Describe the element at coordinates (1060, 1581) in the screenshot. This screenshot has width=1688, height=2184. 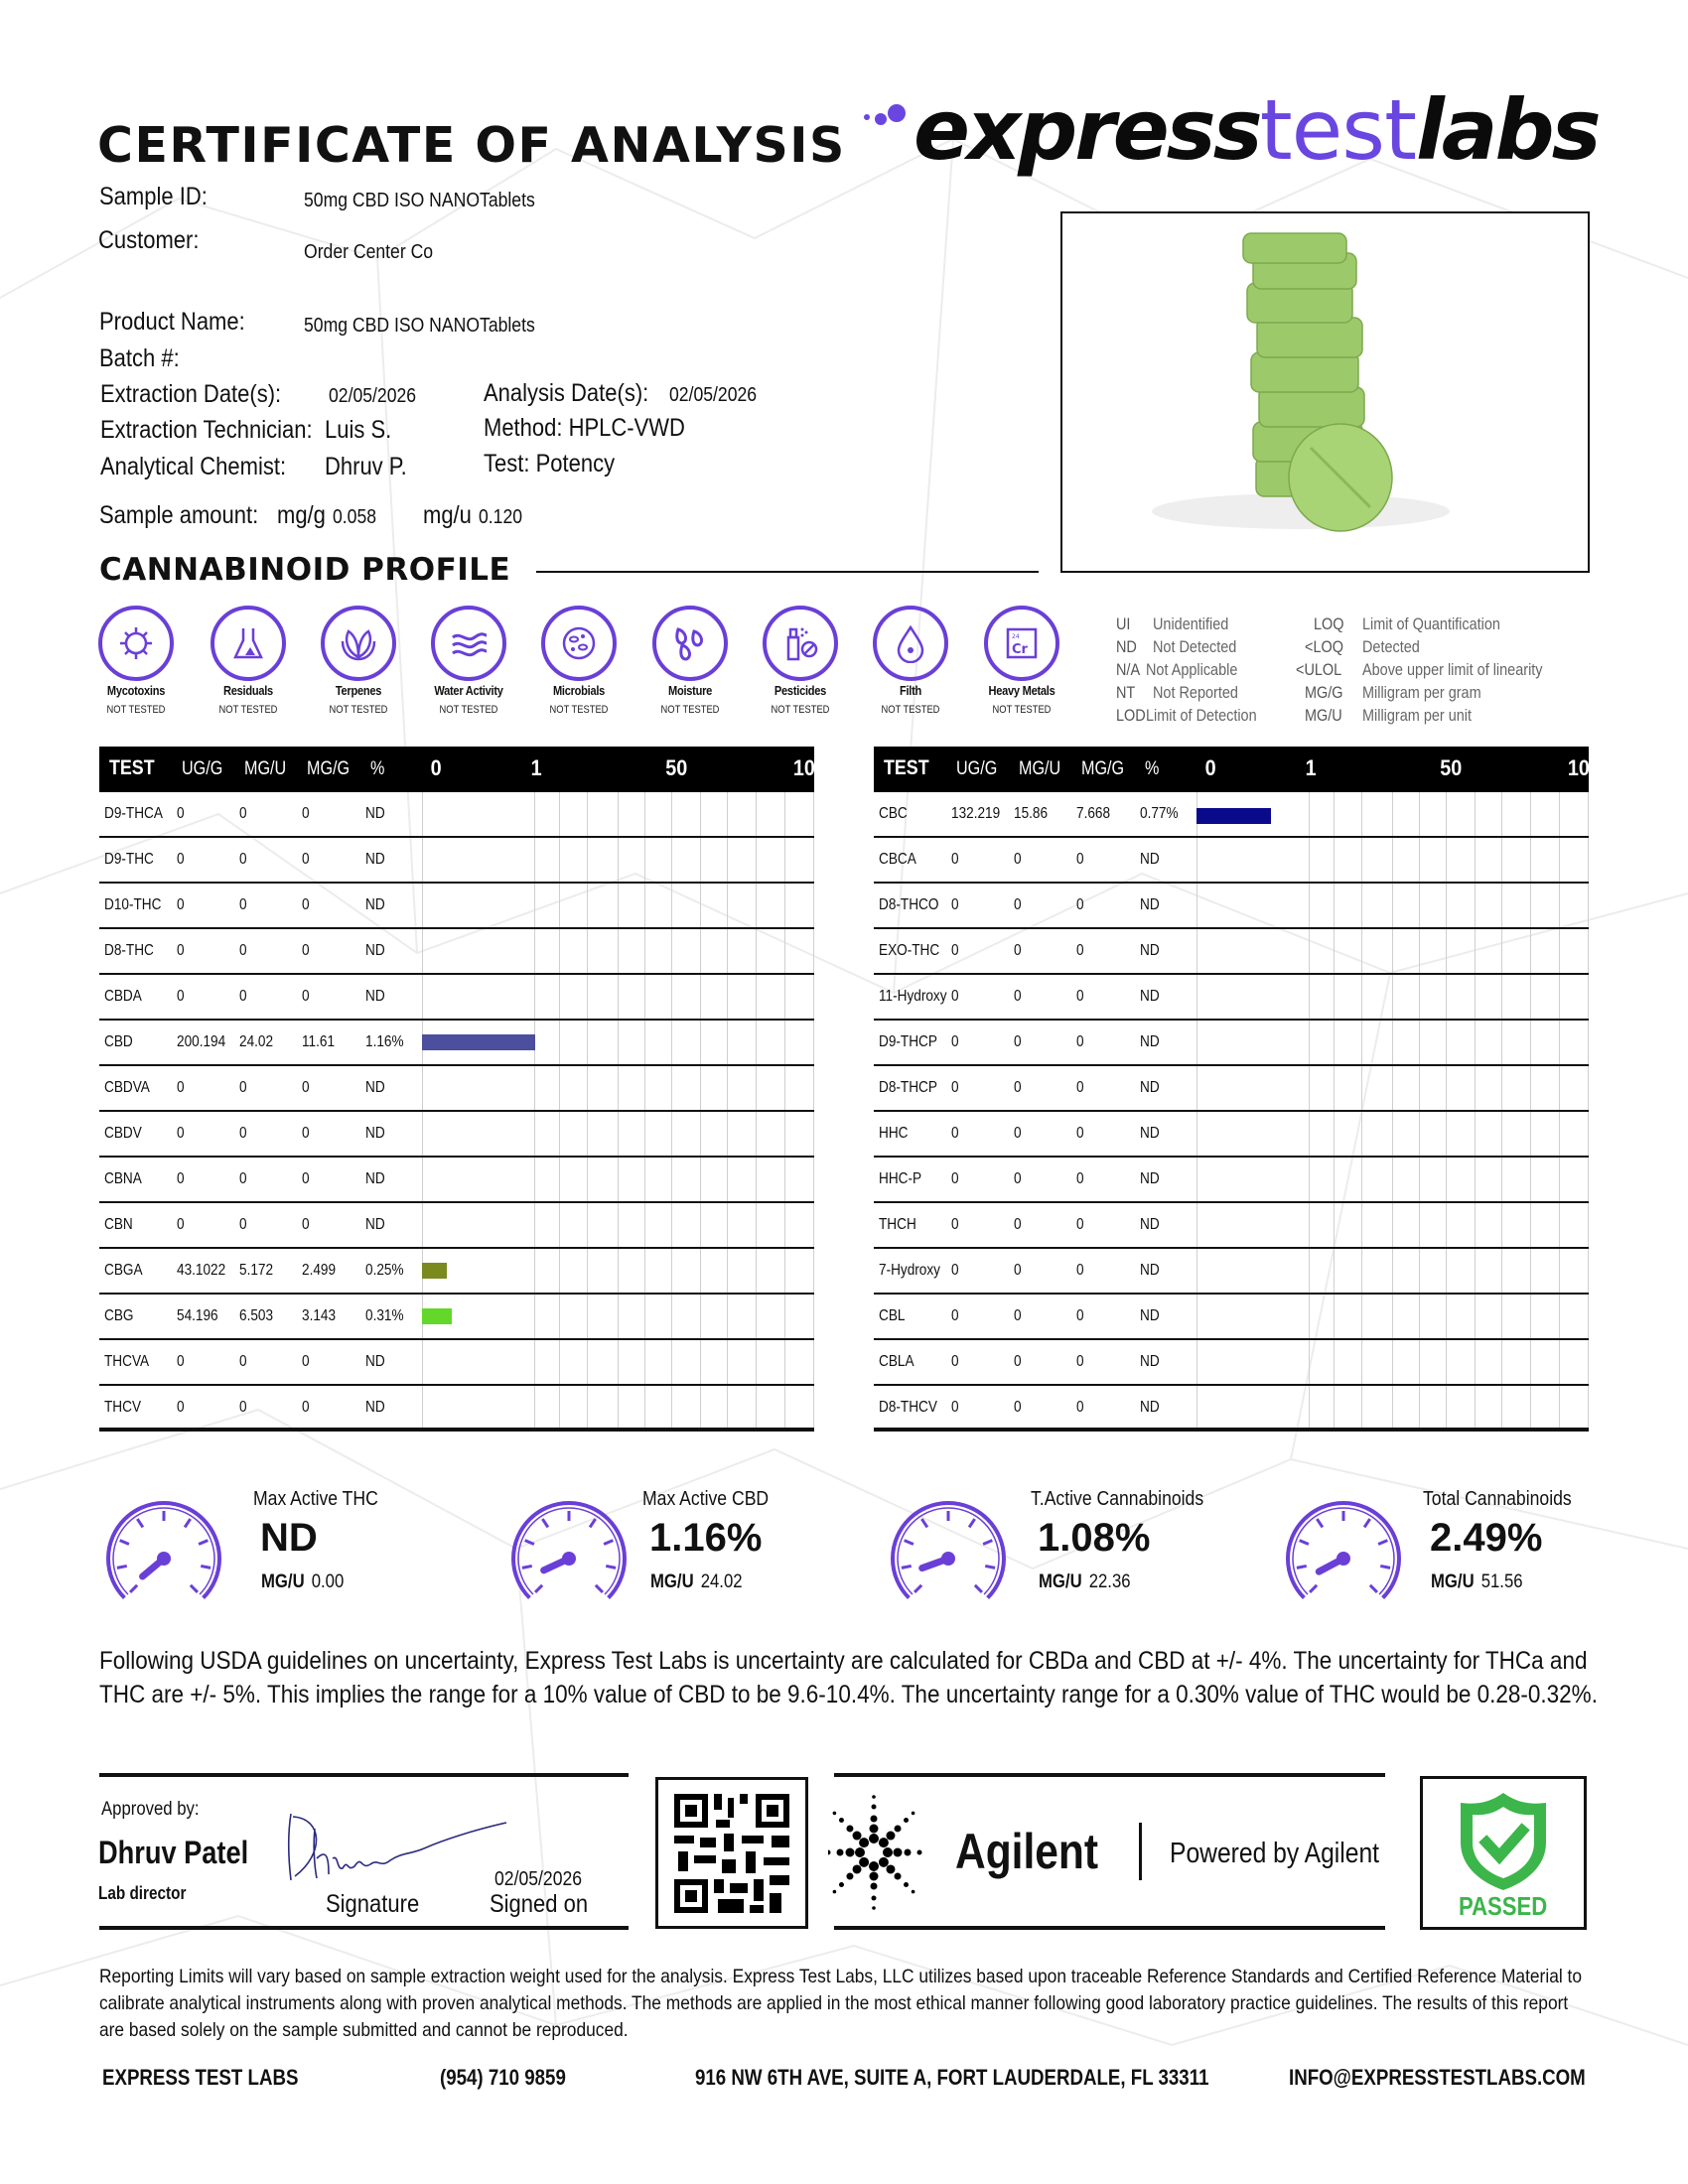
I see `summary-mgu-label: MG/U` at that location.